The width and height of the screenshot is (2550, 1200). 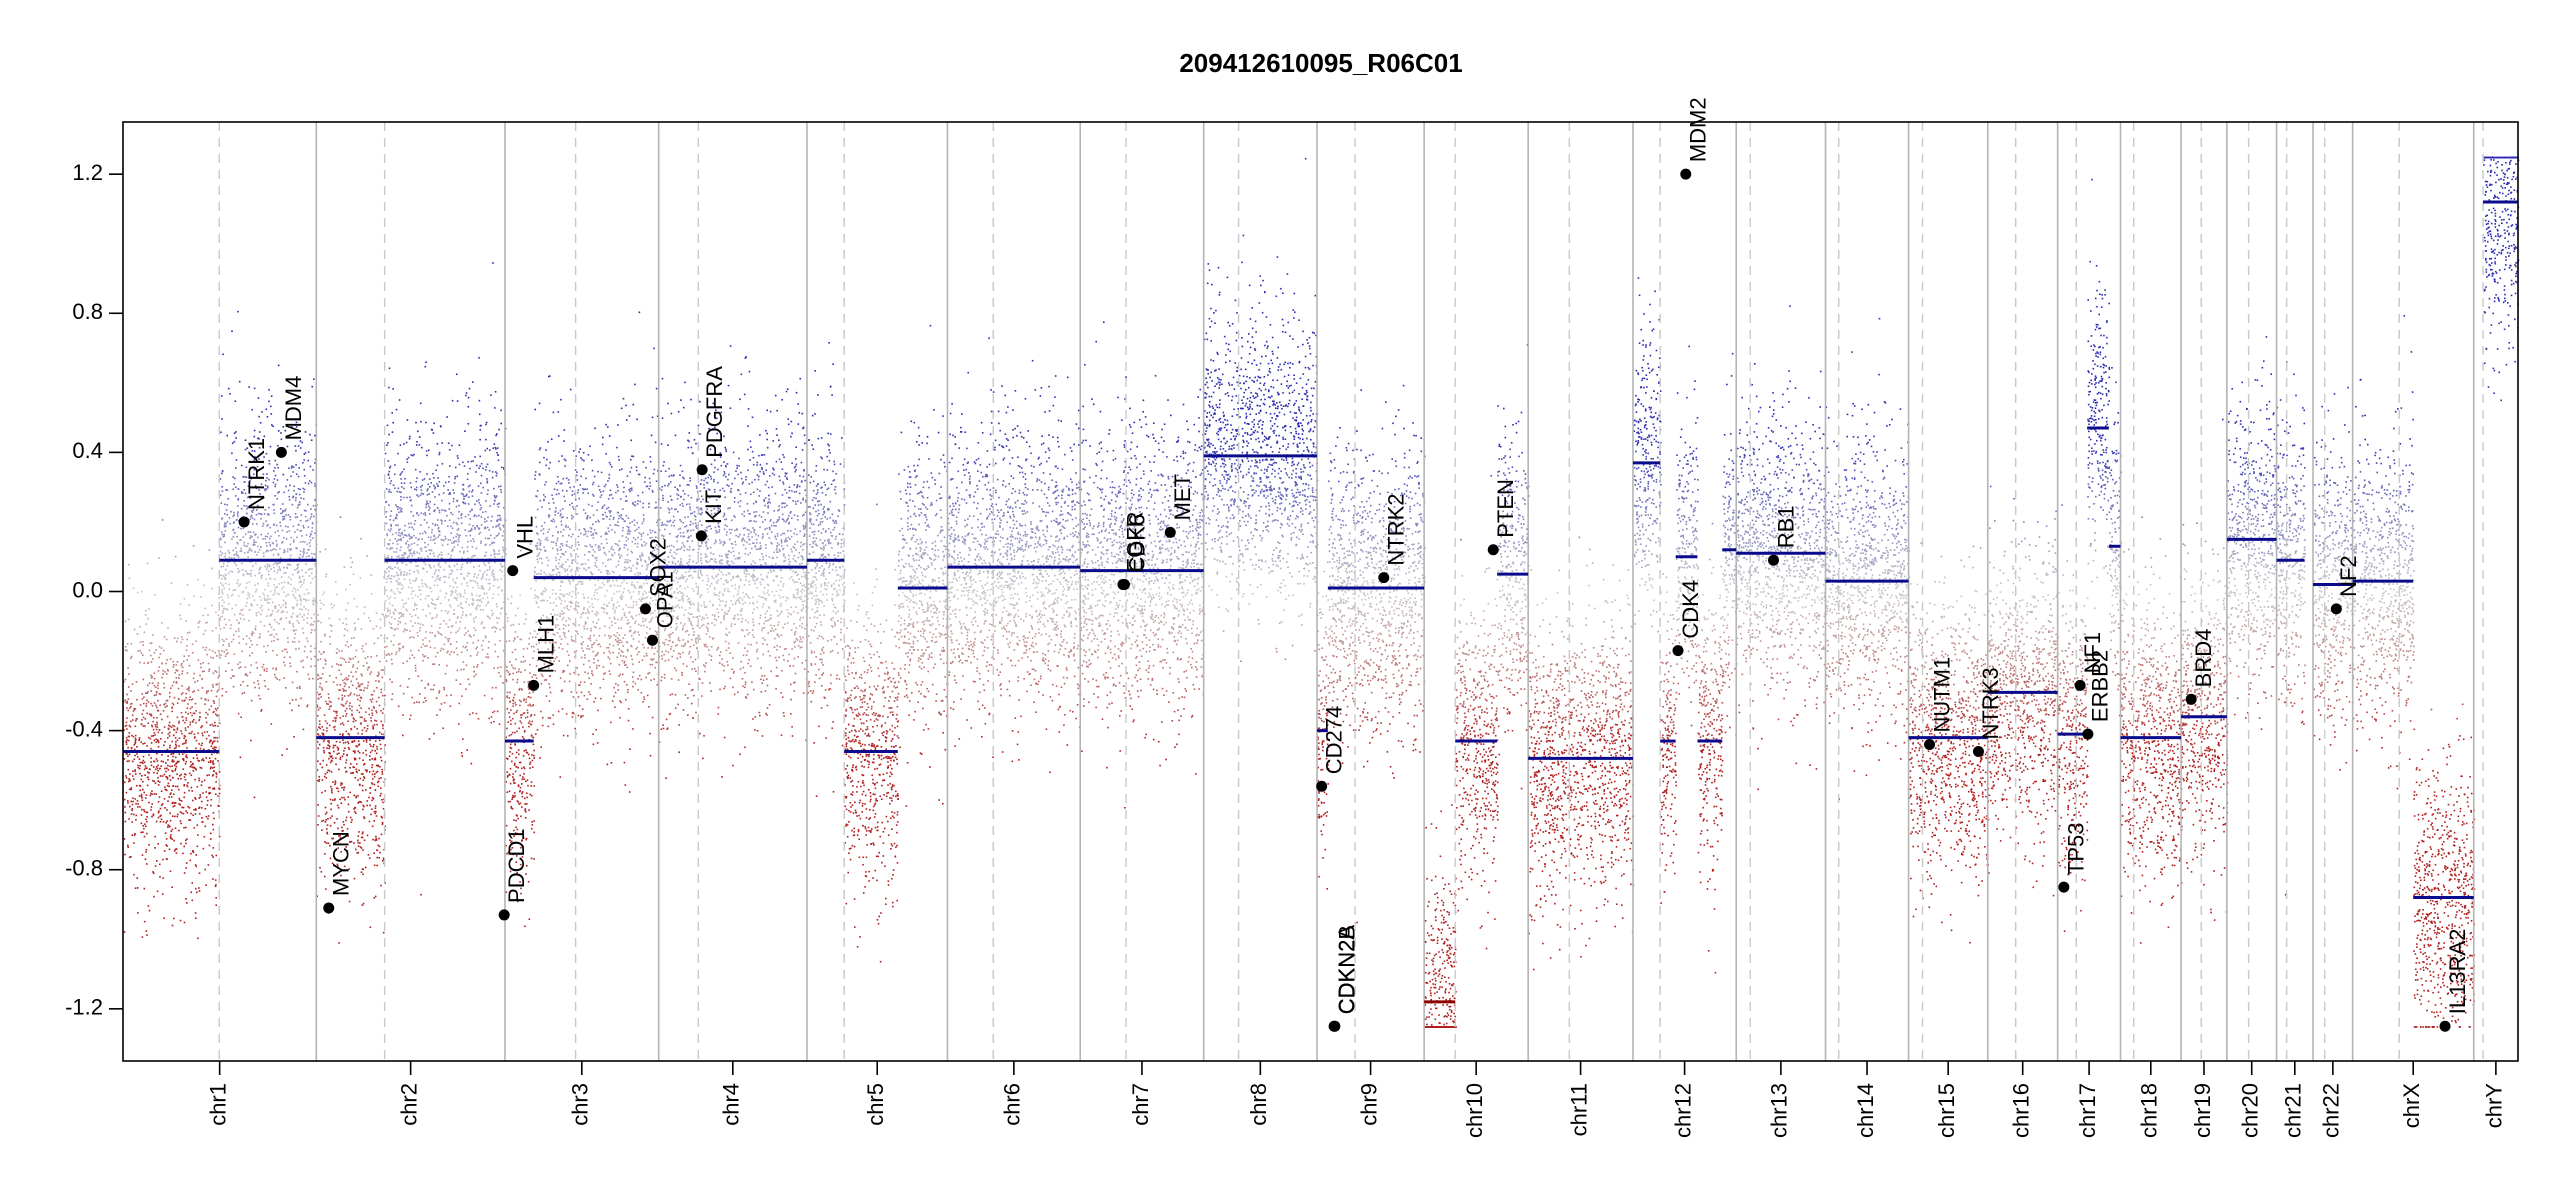 I want to click on chromosome-label: chr15, so click(x=1946, y=1110).